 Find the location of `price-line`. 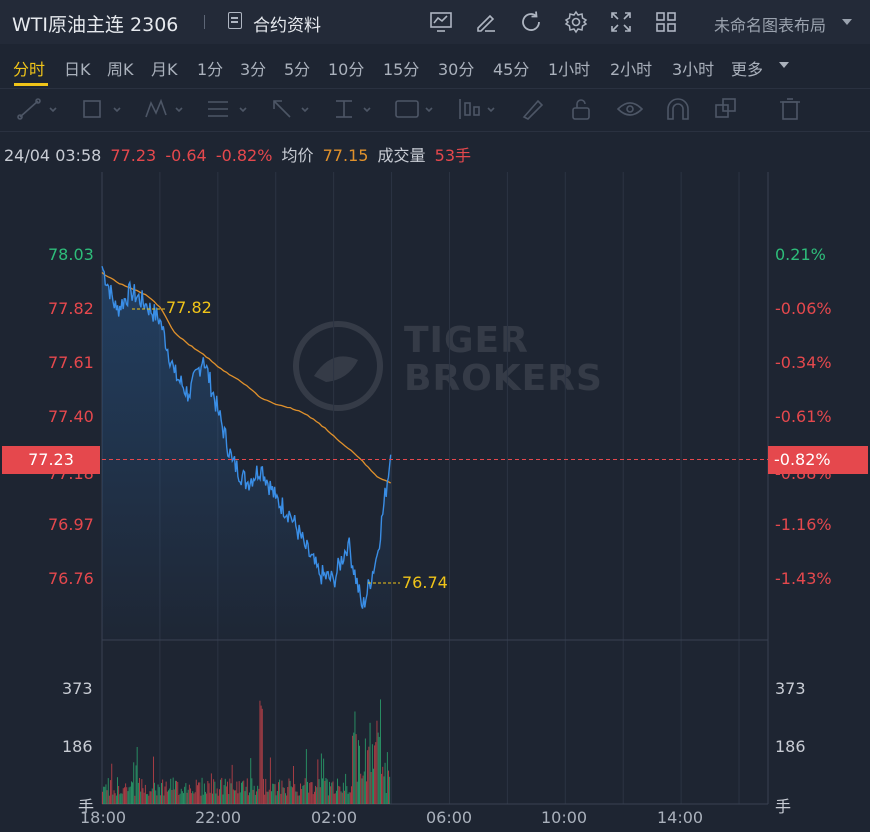

price-line is located at coordinates (246, 437).